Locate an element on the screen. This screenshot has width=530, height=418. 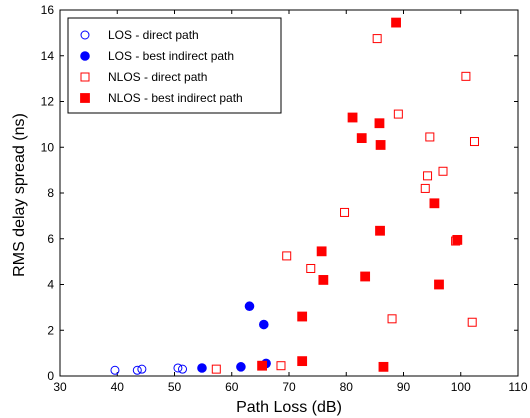
x-tick-label: 110 is located at coordinates (517, 387).